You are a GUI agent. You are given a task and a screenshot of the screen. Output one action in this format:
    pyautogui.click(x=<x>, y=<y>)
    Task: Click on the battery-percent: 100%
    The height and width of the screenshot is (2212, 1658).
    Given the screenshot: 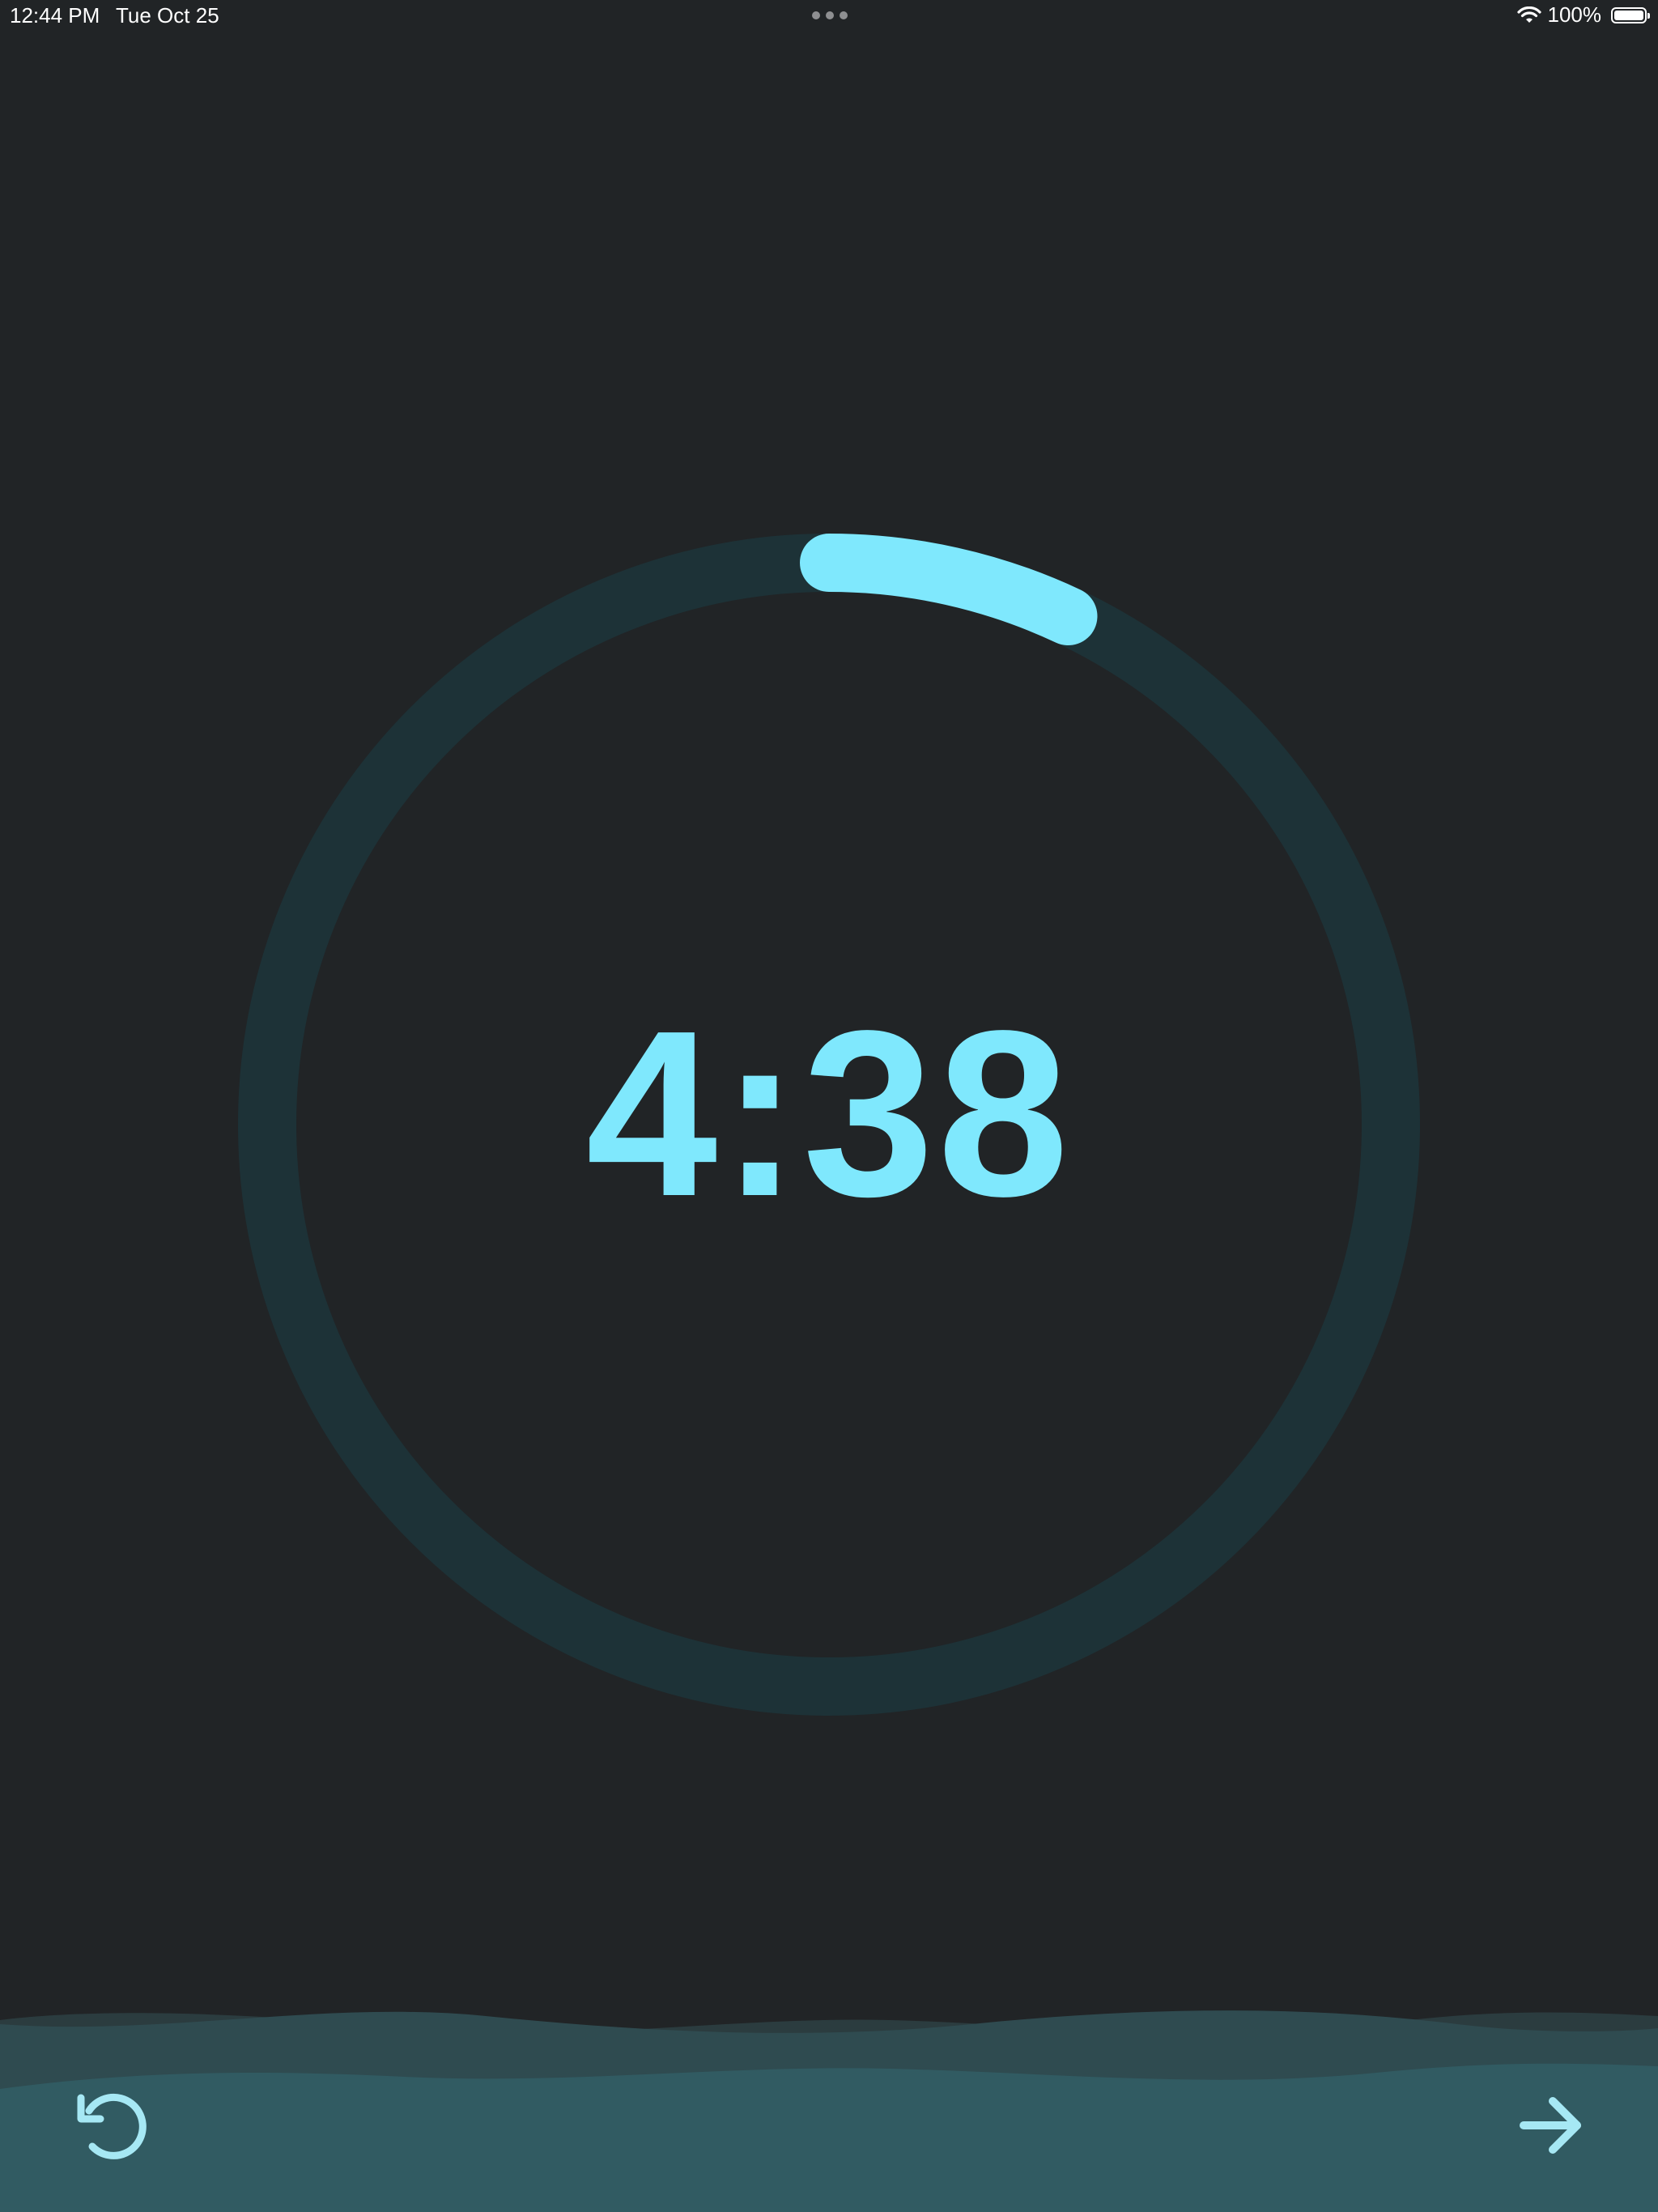 What is the action you would take?
    pyautogui.click(x=1574, y=14)
    